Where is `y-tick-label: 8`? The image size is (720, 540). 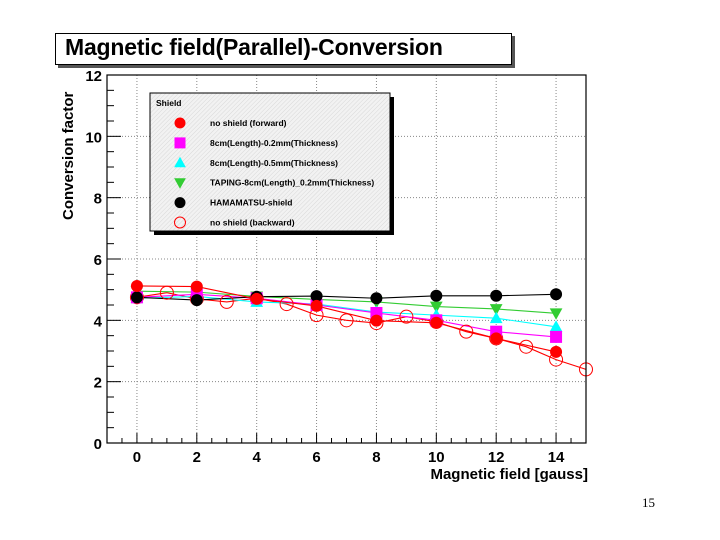
y-tick-label: 8 is located at coordinates (98, 199).